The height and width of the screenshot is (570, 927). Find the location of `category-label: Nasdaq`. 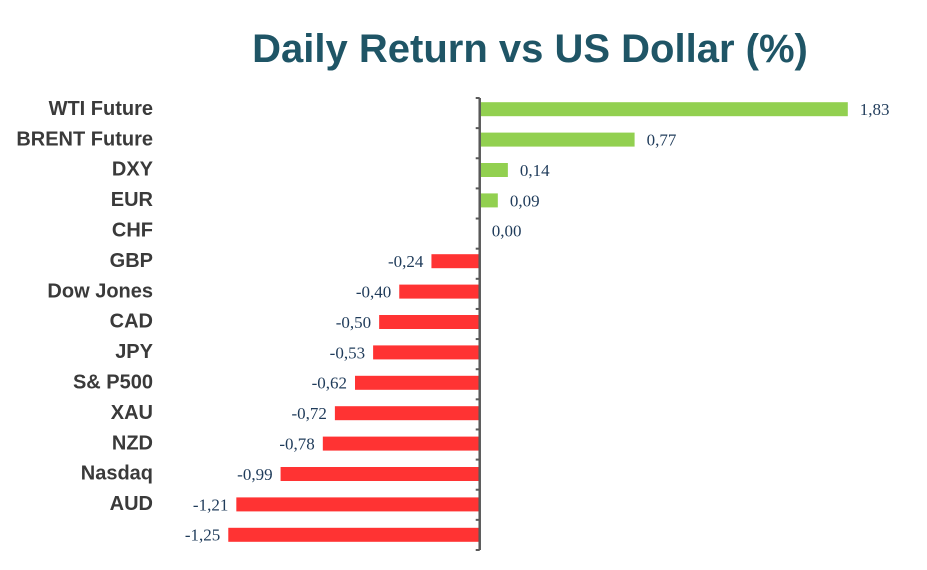

category-label: Nasdaq is located at coordinates (117, 474).